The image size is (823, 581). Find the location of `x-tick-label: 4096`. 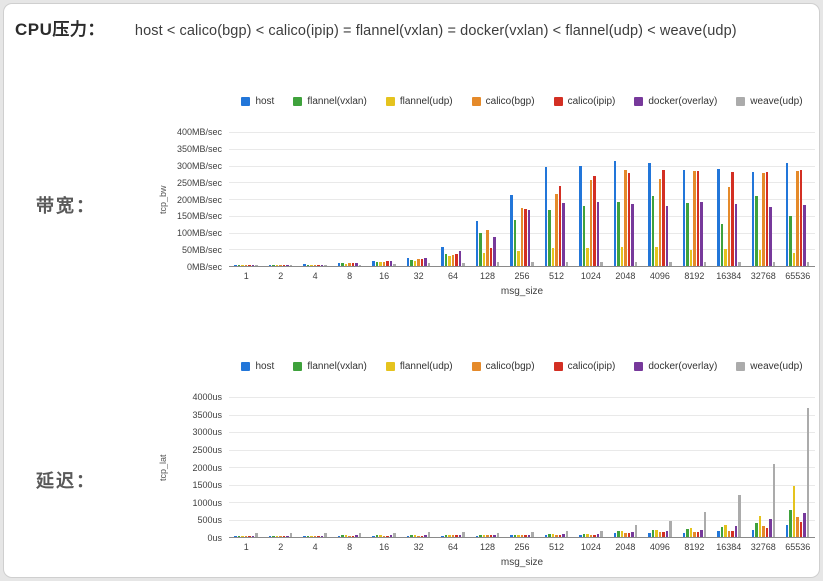

x-tick-label: 4096 is located at coordinates (659, 547).